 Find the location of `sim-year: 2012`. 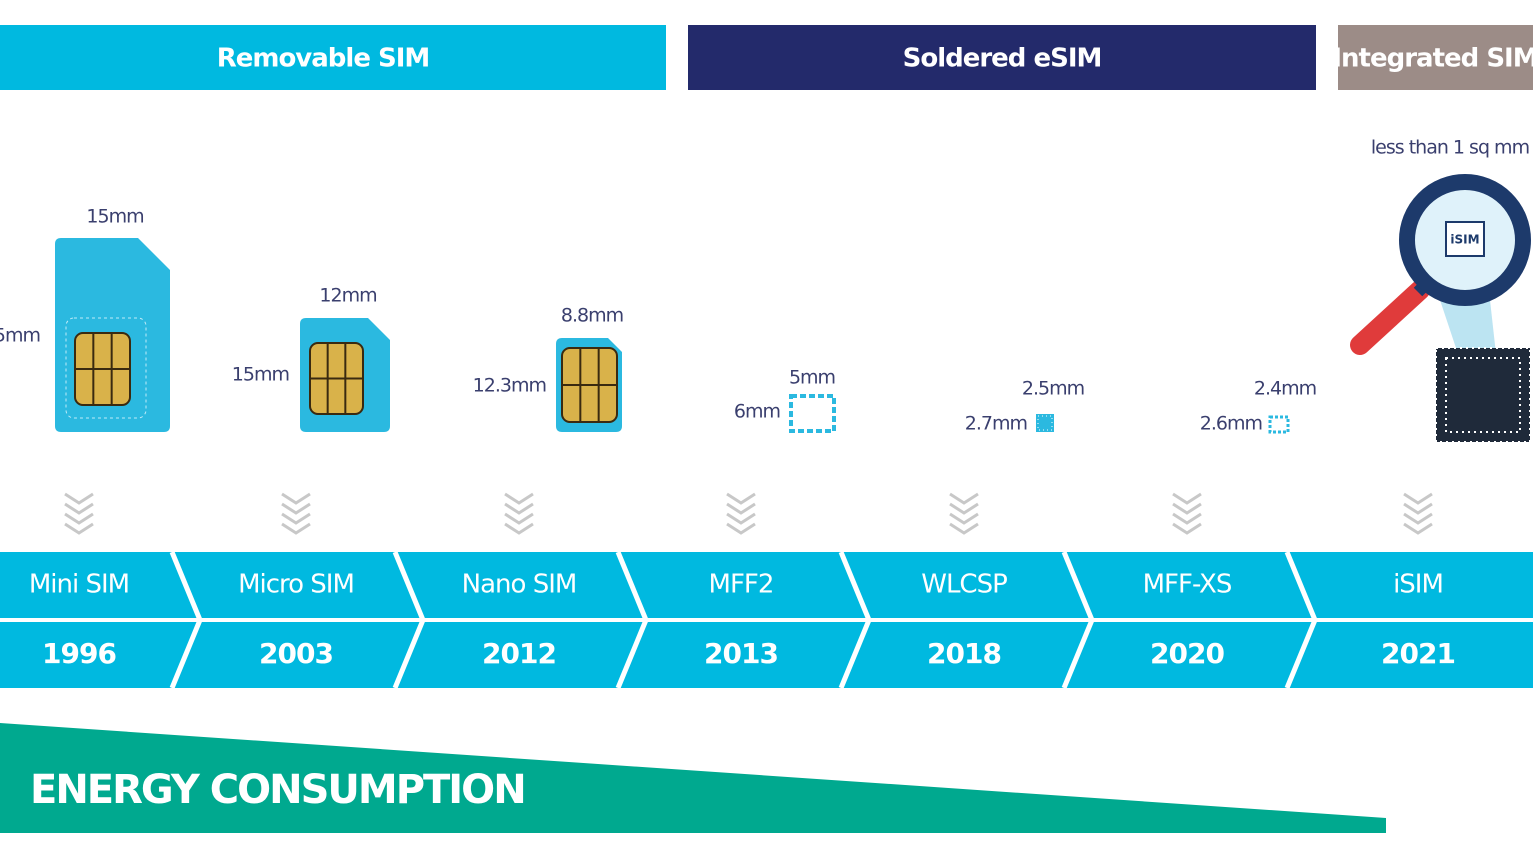

sim-year: 2012 is located at coordinates (519, 653).